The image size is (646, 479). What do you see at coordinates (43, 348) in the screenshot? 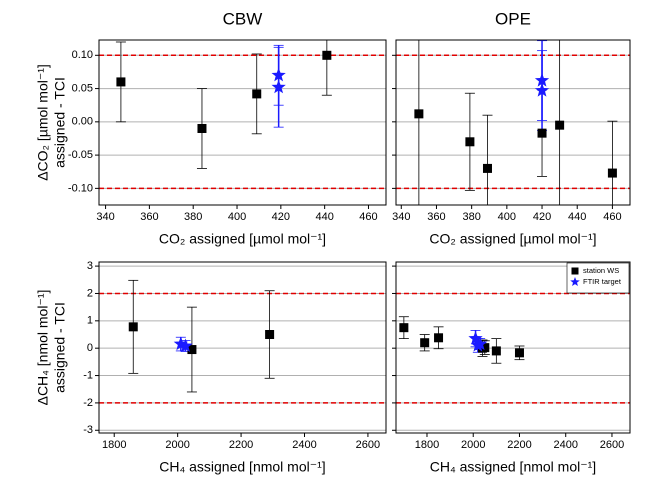
I see `y-axis-label: ΔCH₄ [nmol mol⁻¹]` at bounding box center [43, 348].